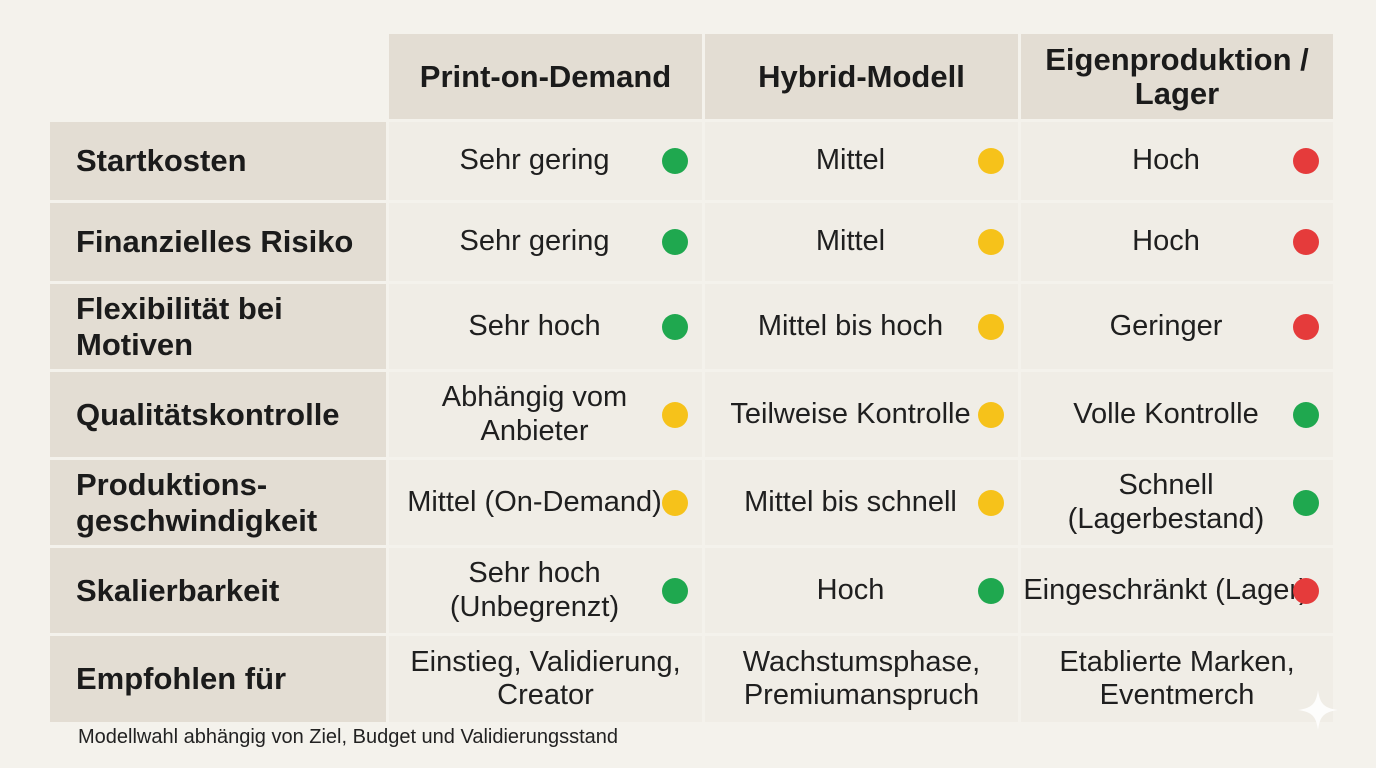 The width and height of the screenshot is (1376, 768). I want to click on row-header-label: Empfohlen für, so click(181, 679).